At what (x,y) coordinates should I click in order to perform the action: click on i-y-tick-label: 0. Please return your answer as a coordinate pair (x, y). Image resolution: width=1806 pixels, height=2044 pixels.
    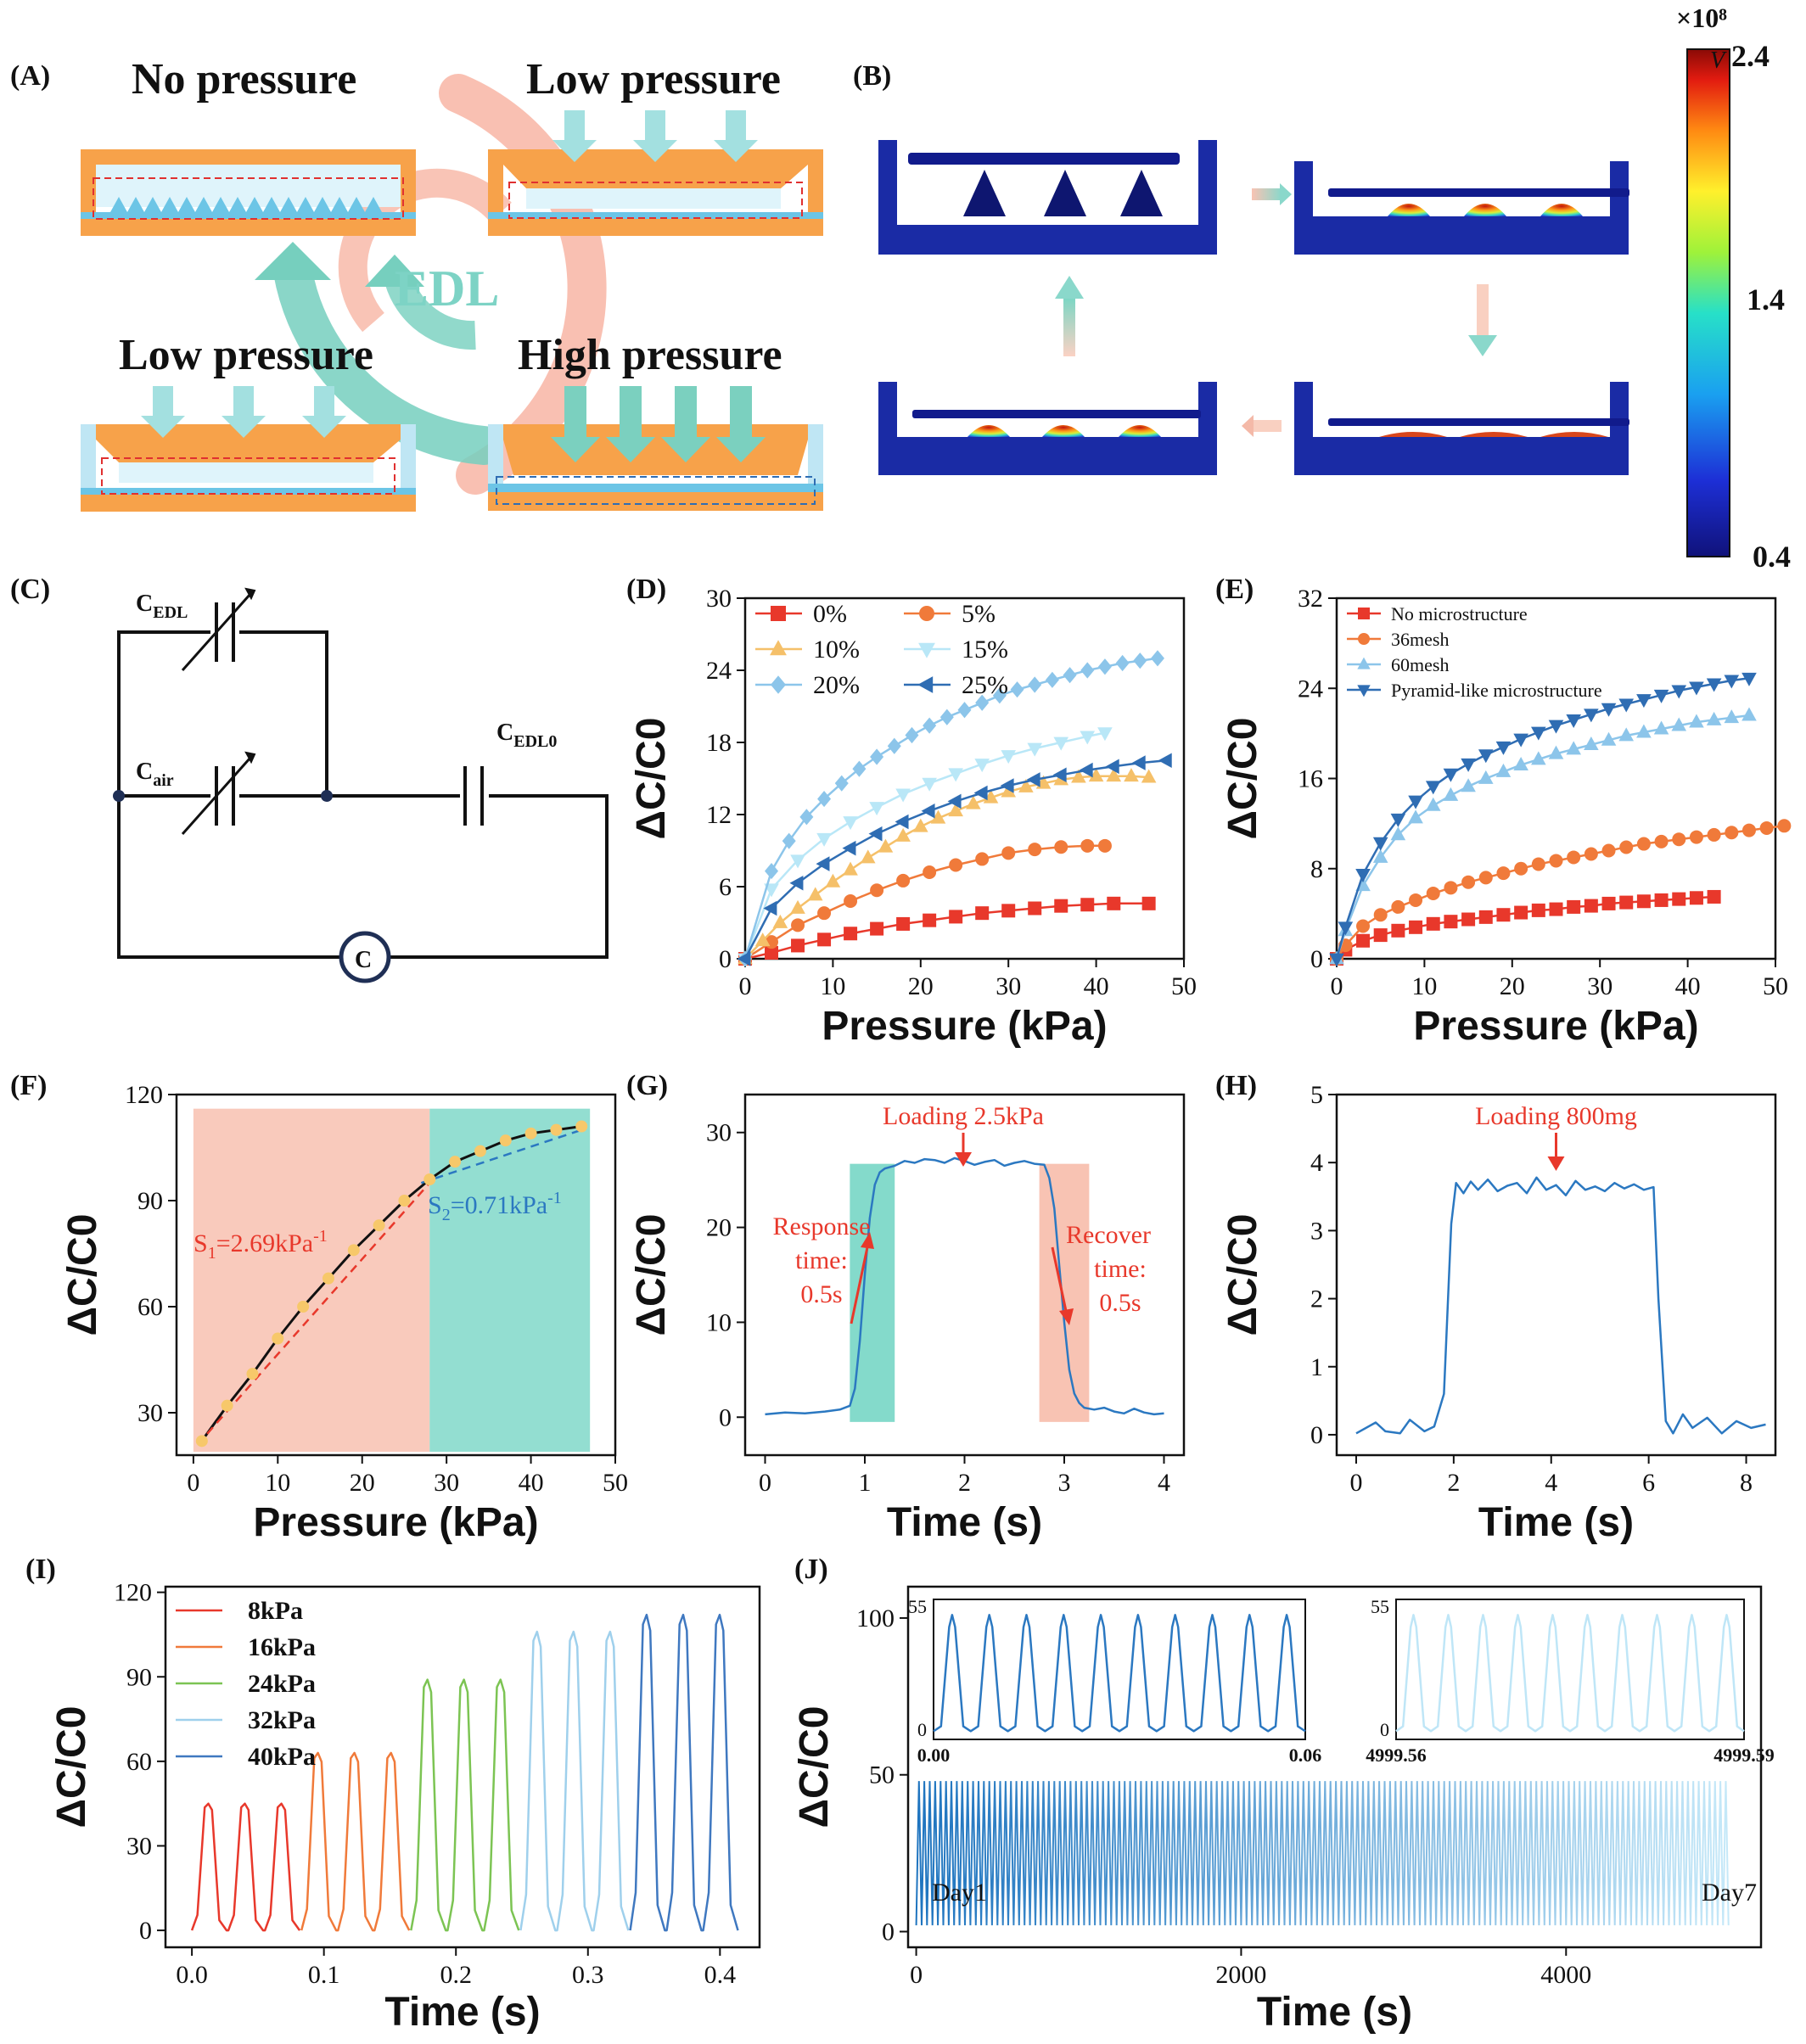
    Looking at the image, I should click on (146, 1931).